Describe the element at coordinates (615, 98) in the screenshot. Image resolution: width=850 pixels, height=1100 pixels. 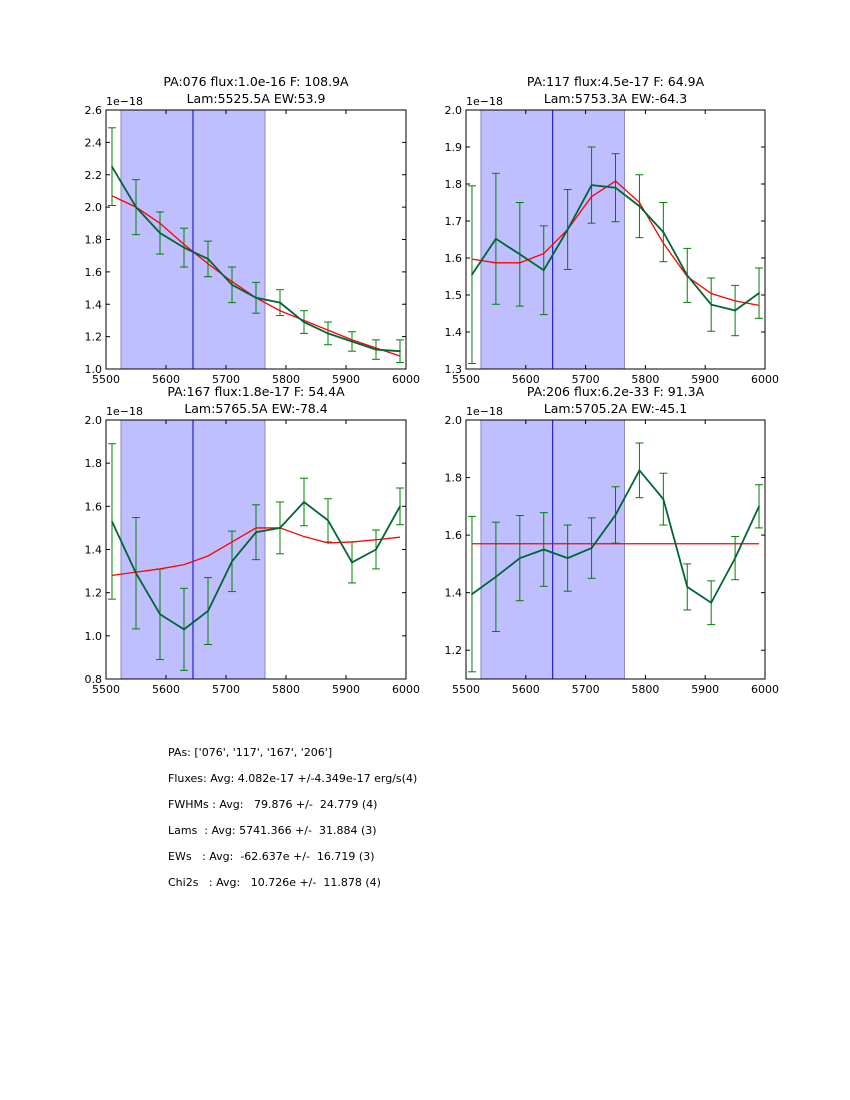
I see `subplot-subtitle: Lam:5753.3A EW:-64.3` at that location.